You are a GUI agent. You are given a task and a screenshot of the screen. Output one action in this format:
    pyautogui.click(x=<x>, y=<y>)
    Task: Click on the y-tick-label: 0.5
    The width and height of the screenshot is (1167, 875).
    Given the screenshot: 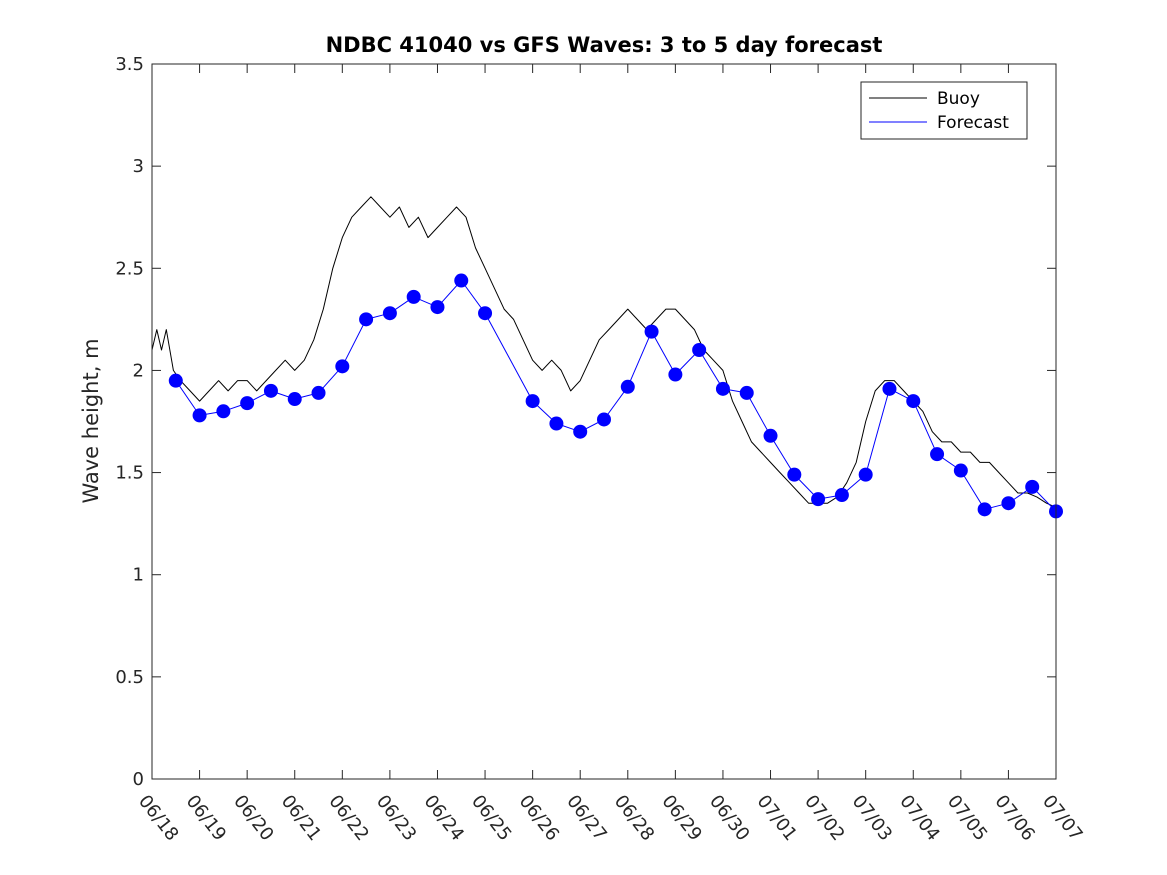 What is the action you would take?
    pyautogui.click(x=129, y=677)
    